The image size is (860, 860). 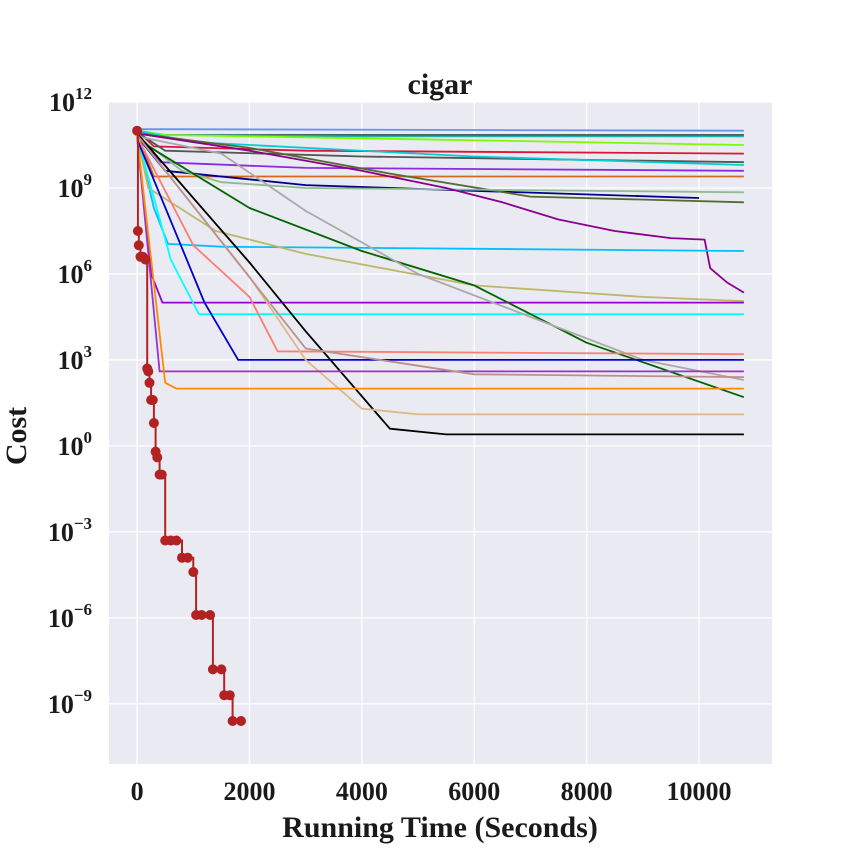 What do you see at coordinates (440, 130) in the screenshot?
I see `series-line-s-cornflower` at bounding box center [440, 130].